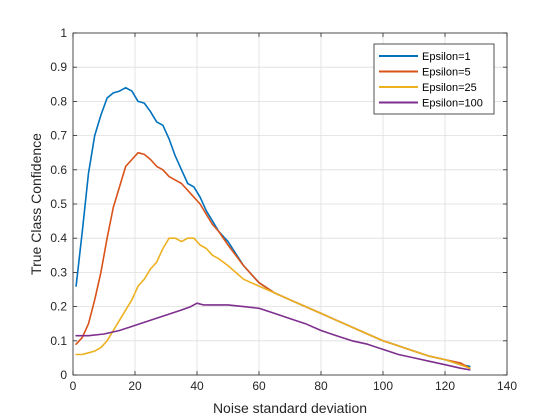  I want to click on x-tick-label: 0, so click(73, 386).